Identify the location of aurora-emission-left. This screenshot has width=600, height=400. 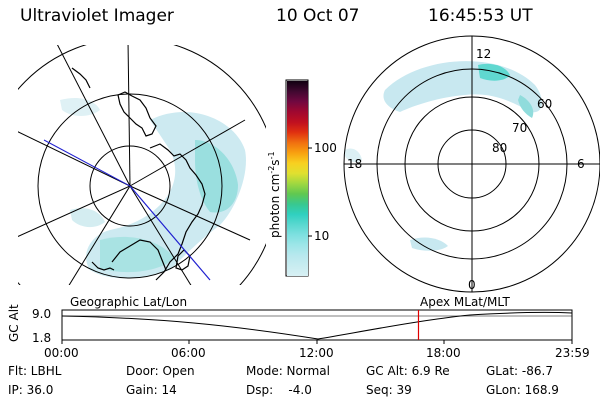
(153, 188).